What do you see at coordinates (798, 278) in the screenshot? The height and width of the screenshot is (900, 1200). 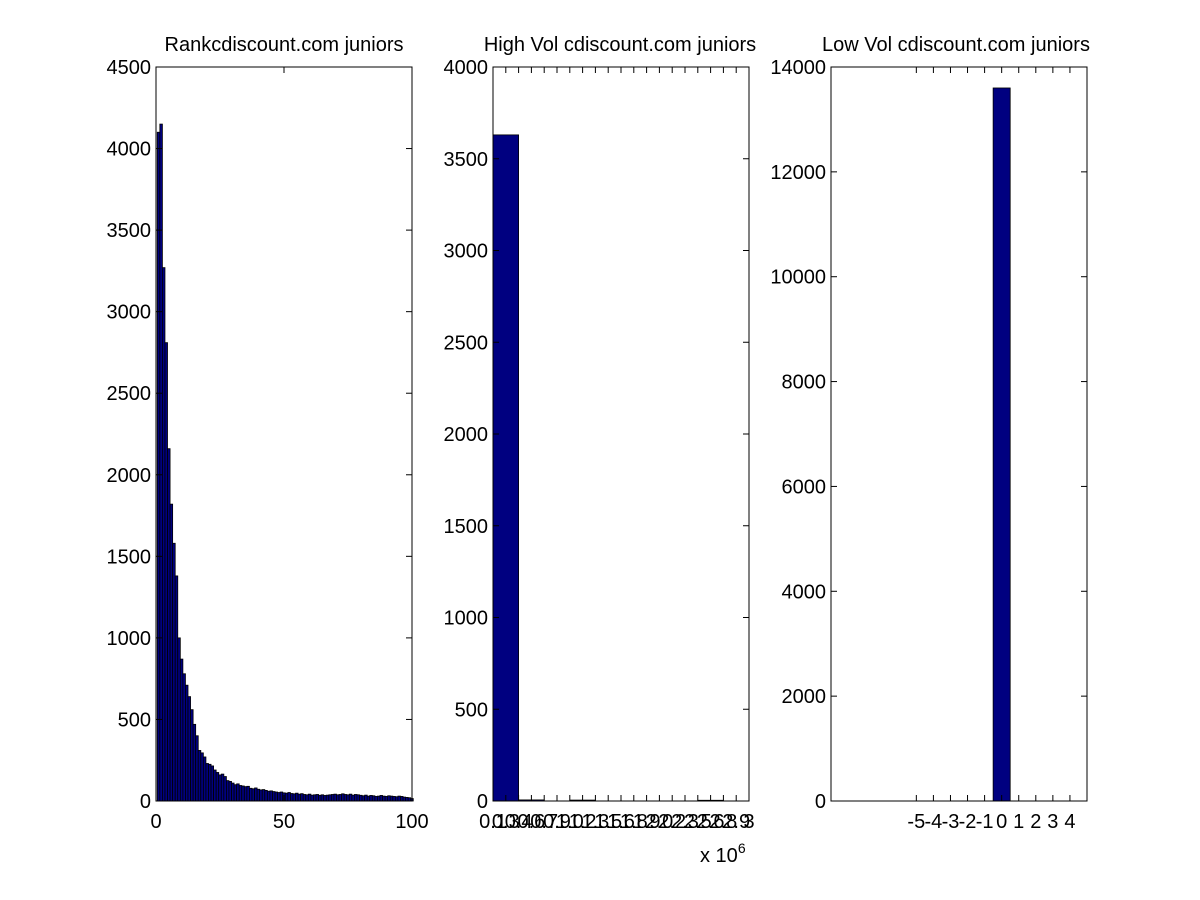 I see `low-vol-y-tick-label: 10000` at bounding box center [798, 278].